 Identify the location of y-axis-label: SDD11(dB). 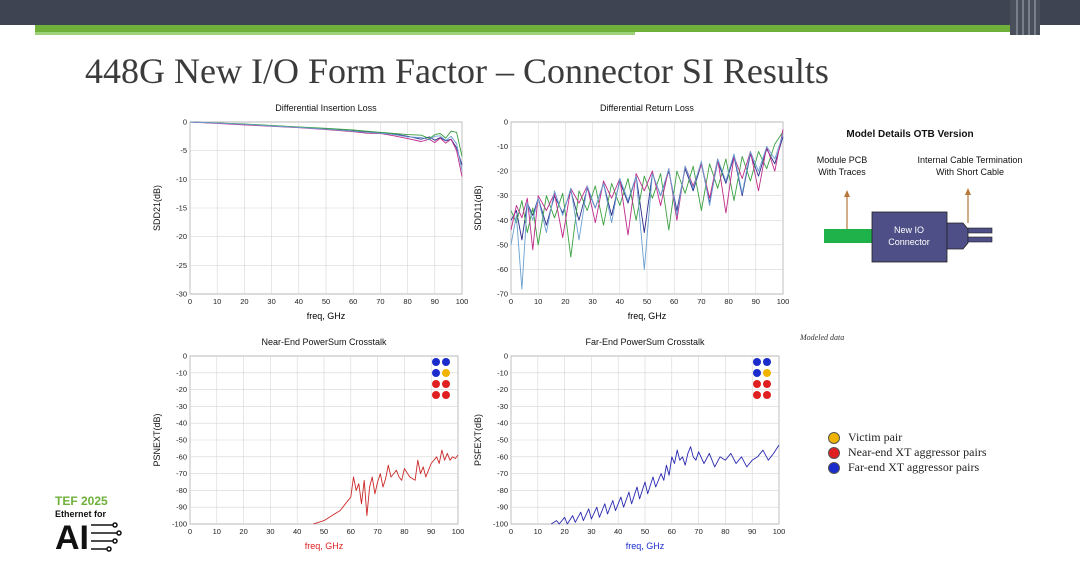
(478, 207).